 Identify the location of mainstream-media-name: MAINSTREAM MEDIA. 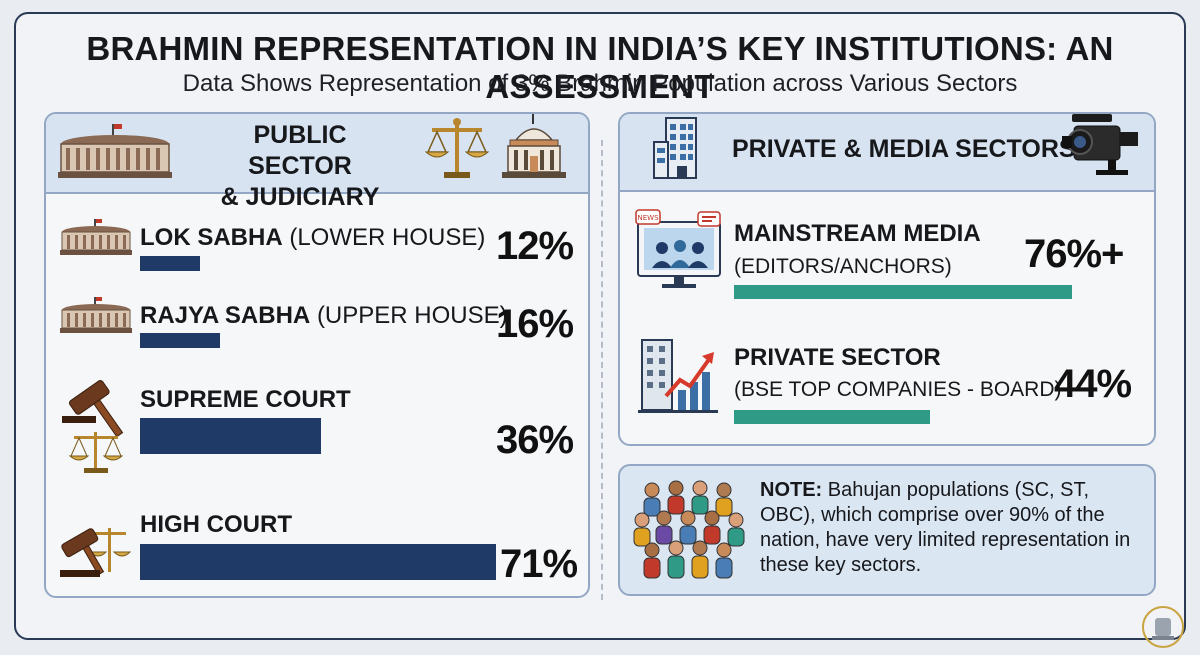
(857, 233).